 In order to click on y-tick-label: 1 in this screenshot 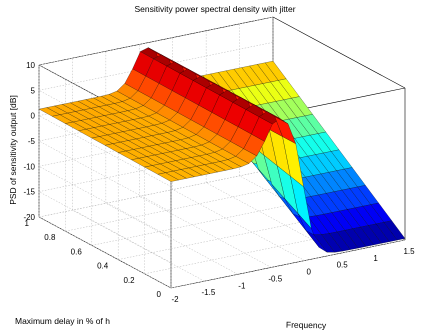, I will do `click(27, 223)`.